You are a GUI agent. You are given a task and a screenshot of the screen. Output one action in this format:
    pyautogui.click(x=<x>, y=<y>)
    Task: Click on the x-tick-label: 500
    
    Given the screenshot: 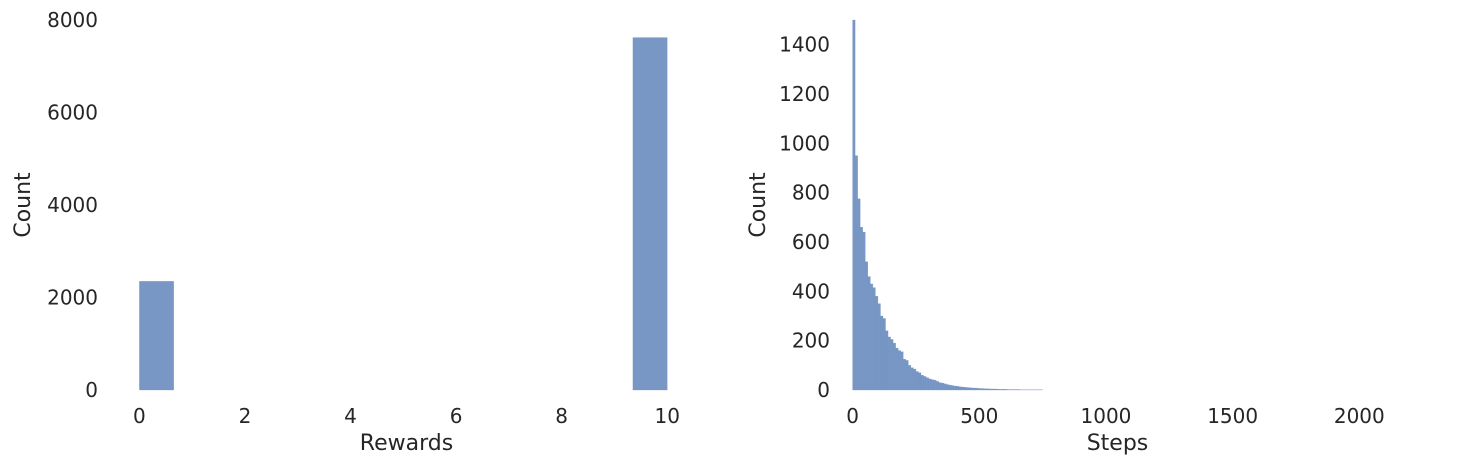 What is the action you would take?
    pyautogui.click(x=979, y=416)
    